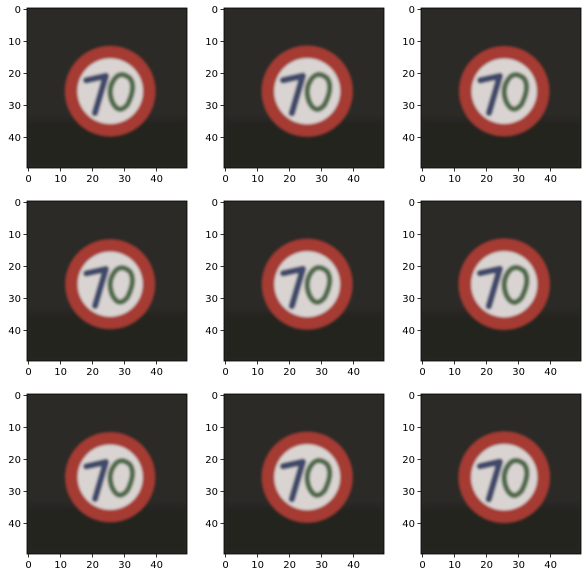  I want to click on image-panel-1: 0 10 20 30 40 0 10 20 30 40, so click(98, 95).